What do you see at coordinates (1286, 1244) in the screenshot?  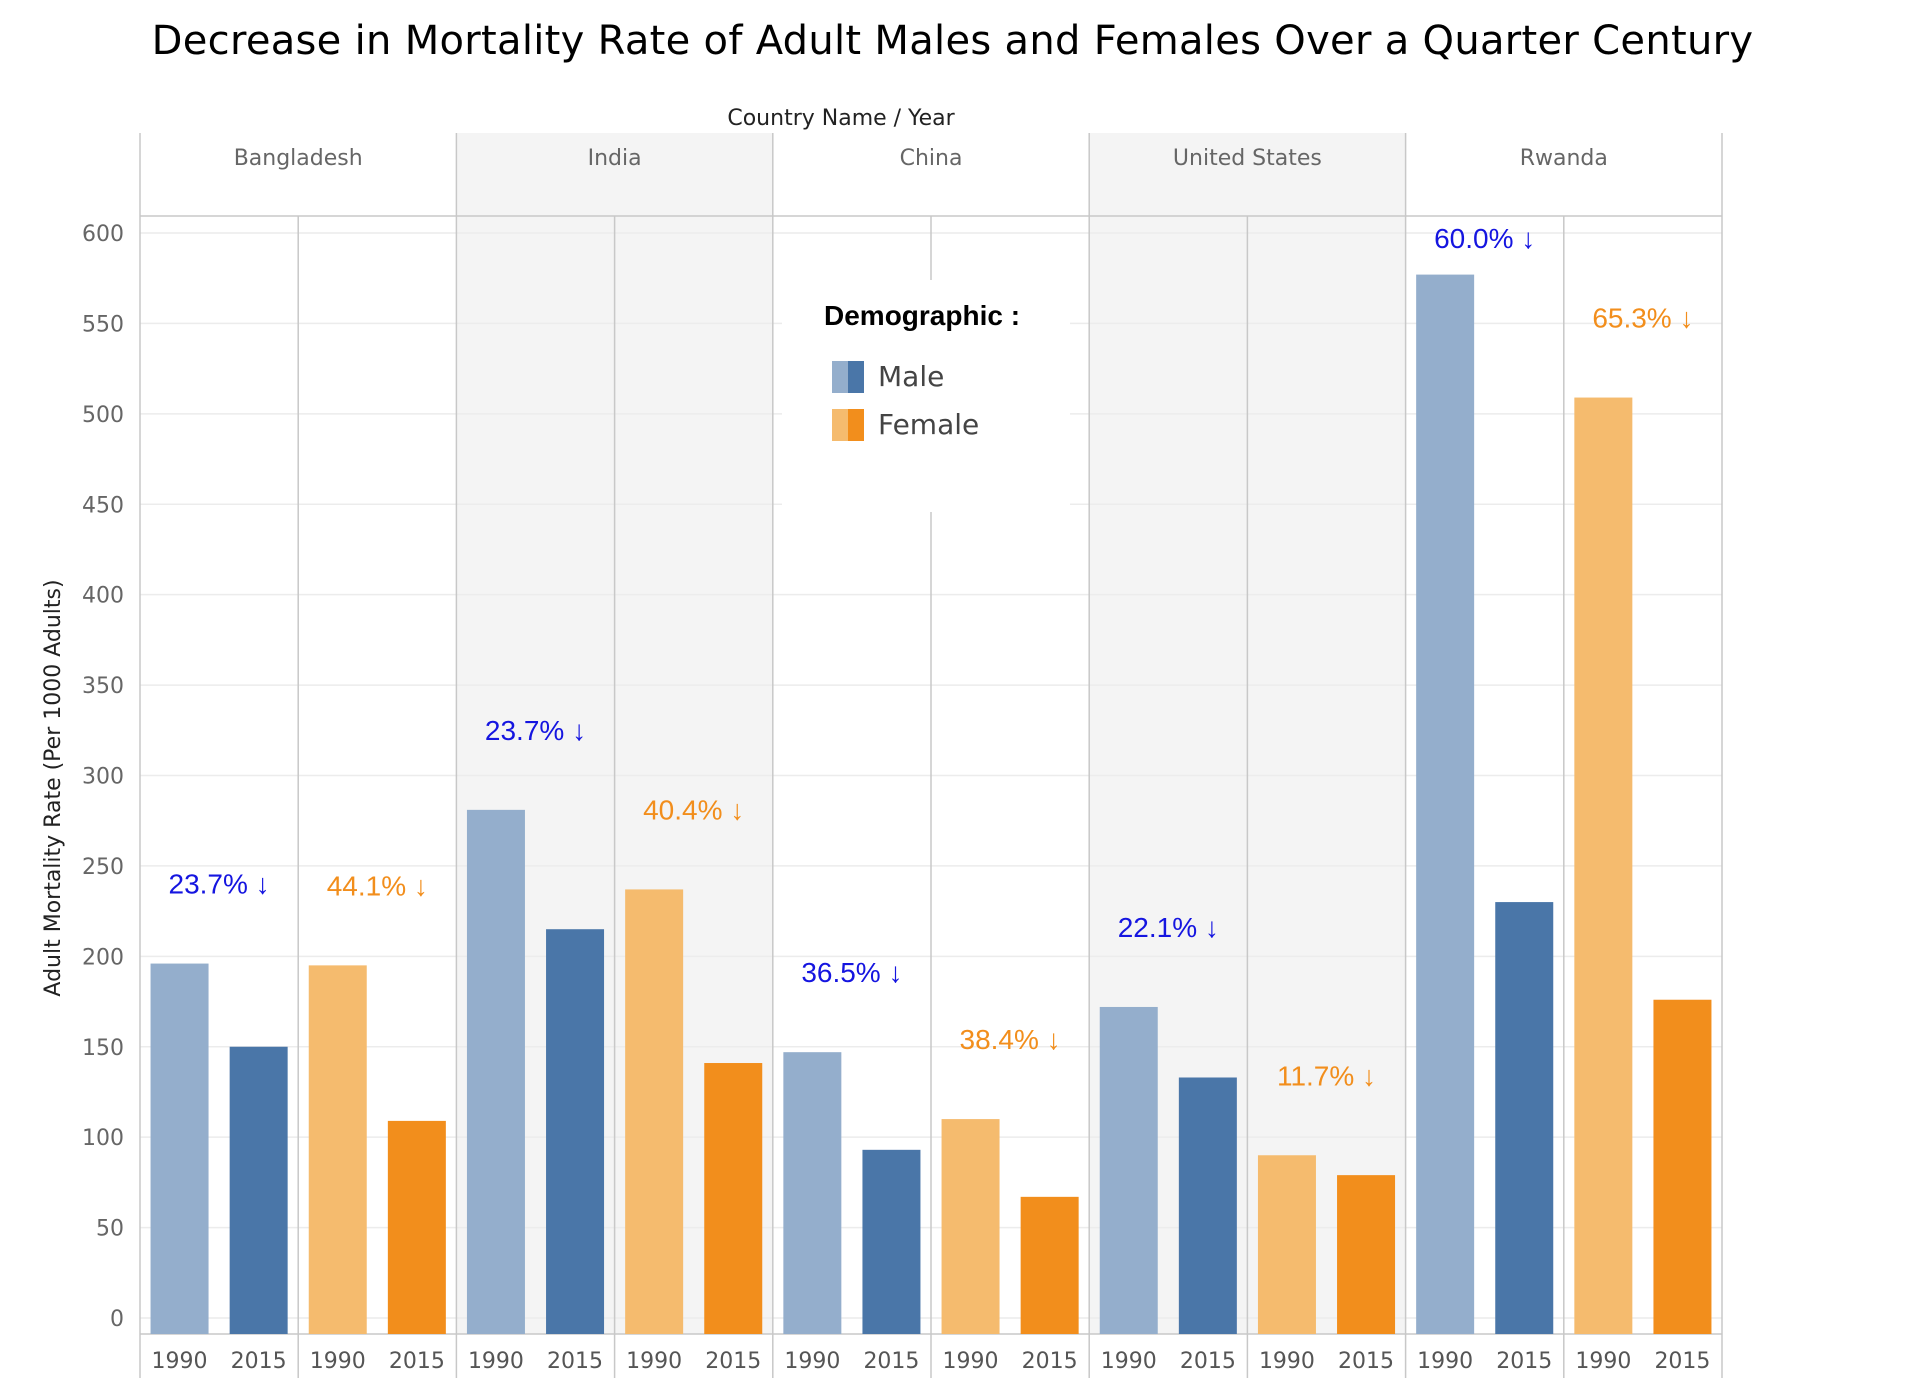 I see `bar-united-states-female-1990` at bounding box center [1286, 1244].